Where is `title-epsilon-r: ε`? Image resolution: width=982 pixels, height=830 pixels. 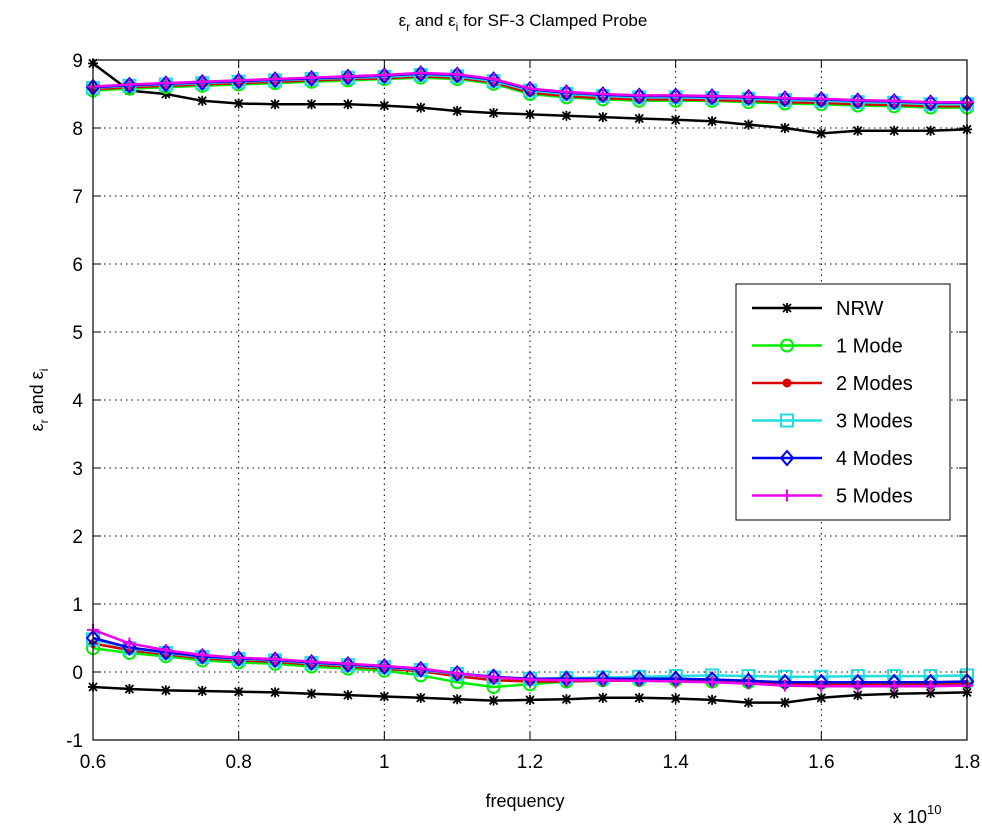
title-epsilon-r: ε is located at coordinates (403, 20).